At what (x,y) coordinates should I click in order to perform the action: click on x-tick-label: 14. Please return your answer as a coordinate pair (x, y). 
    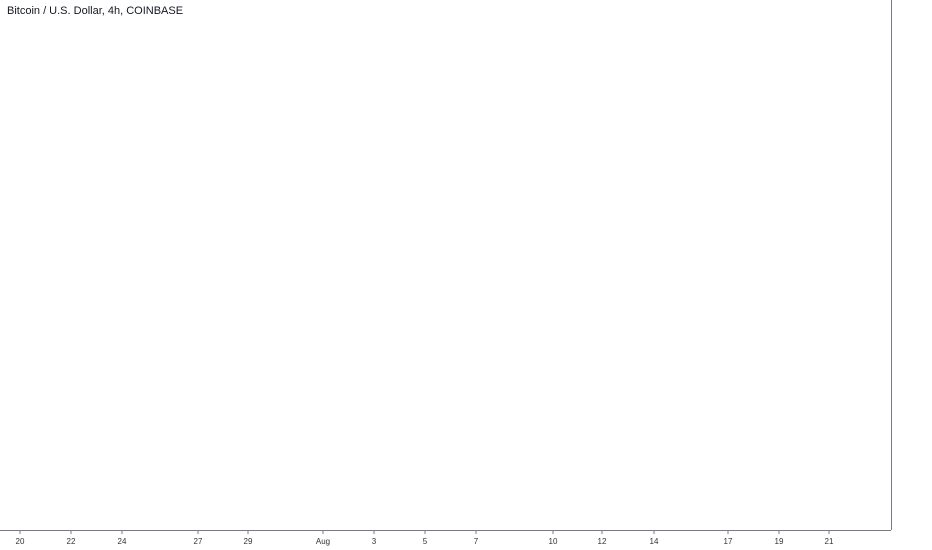
    Looking at the image, I should click on (654, 541).